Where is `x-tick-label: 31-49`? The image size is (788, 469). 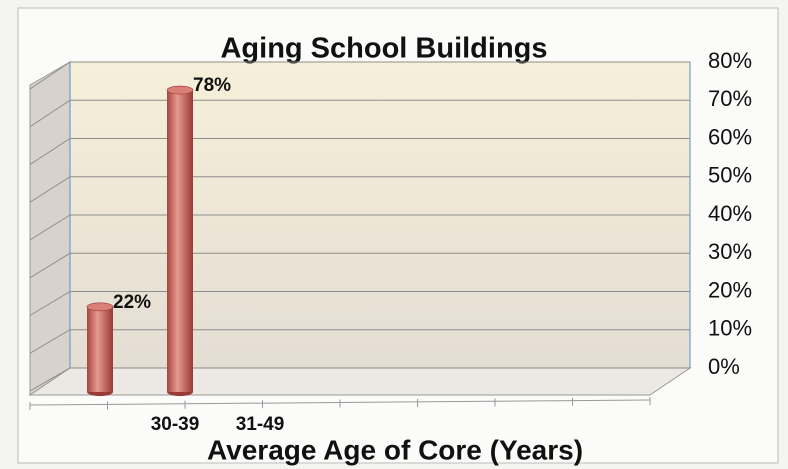
x-tick-label: 31-49 is located at coordinates (260, 424).